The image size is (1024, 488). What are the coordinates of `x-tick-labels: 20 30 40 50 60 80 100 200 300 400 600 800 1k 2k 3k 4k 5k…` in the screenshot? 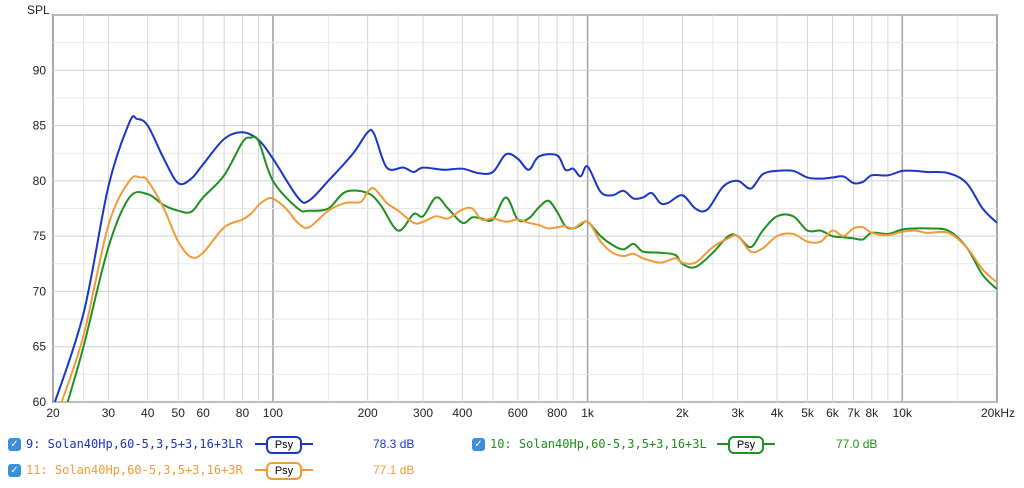 It's located at (530, 413).